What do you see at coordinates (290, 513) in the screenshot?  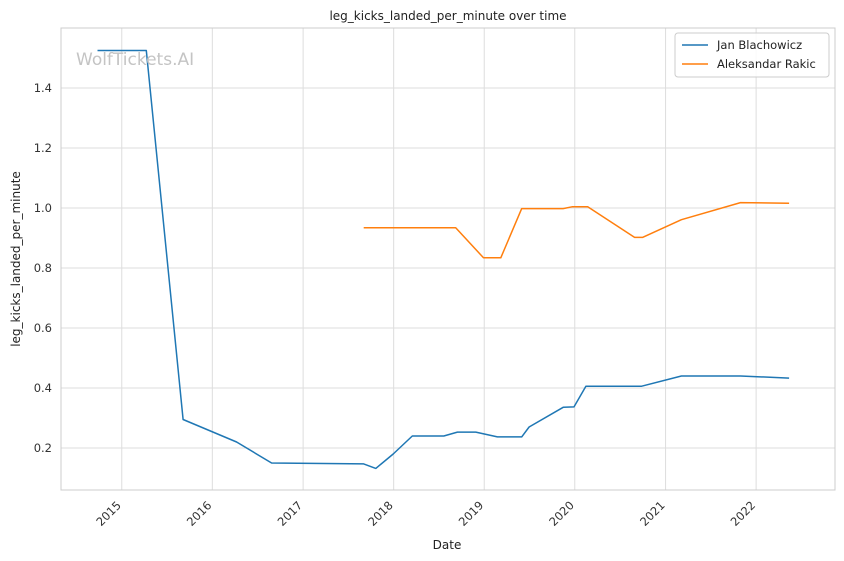 I see `x-tick-label: 2017` at bounding box center [290, 513].